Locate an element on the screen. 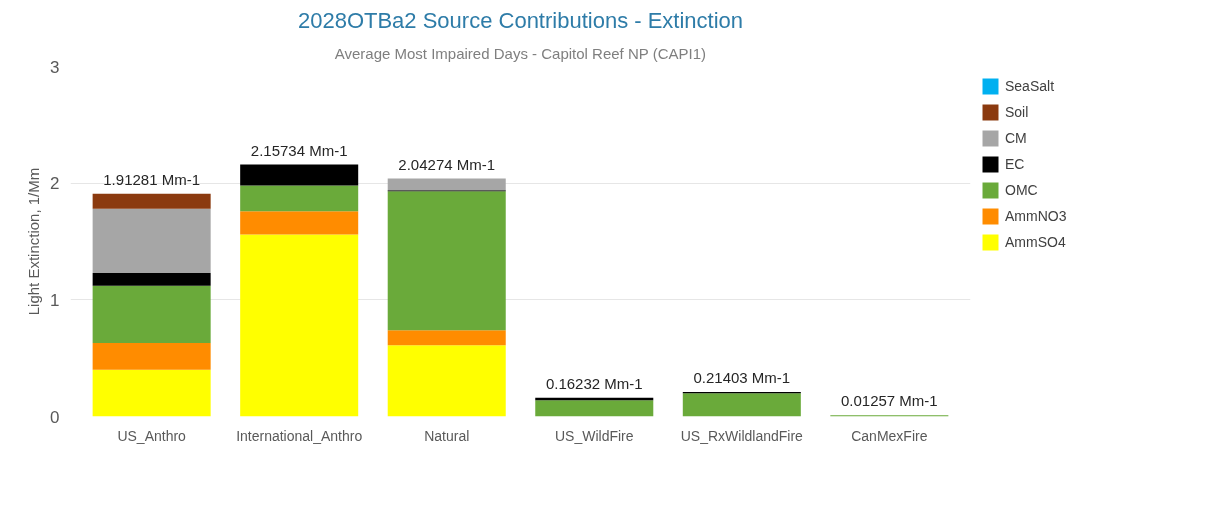  total-label: 2.04274 Mm-1 is located at coordinates (447, 164).